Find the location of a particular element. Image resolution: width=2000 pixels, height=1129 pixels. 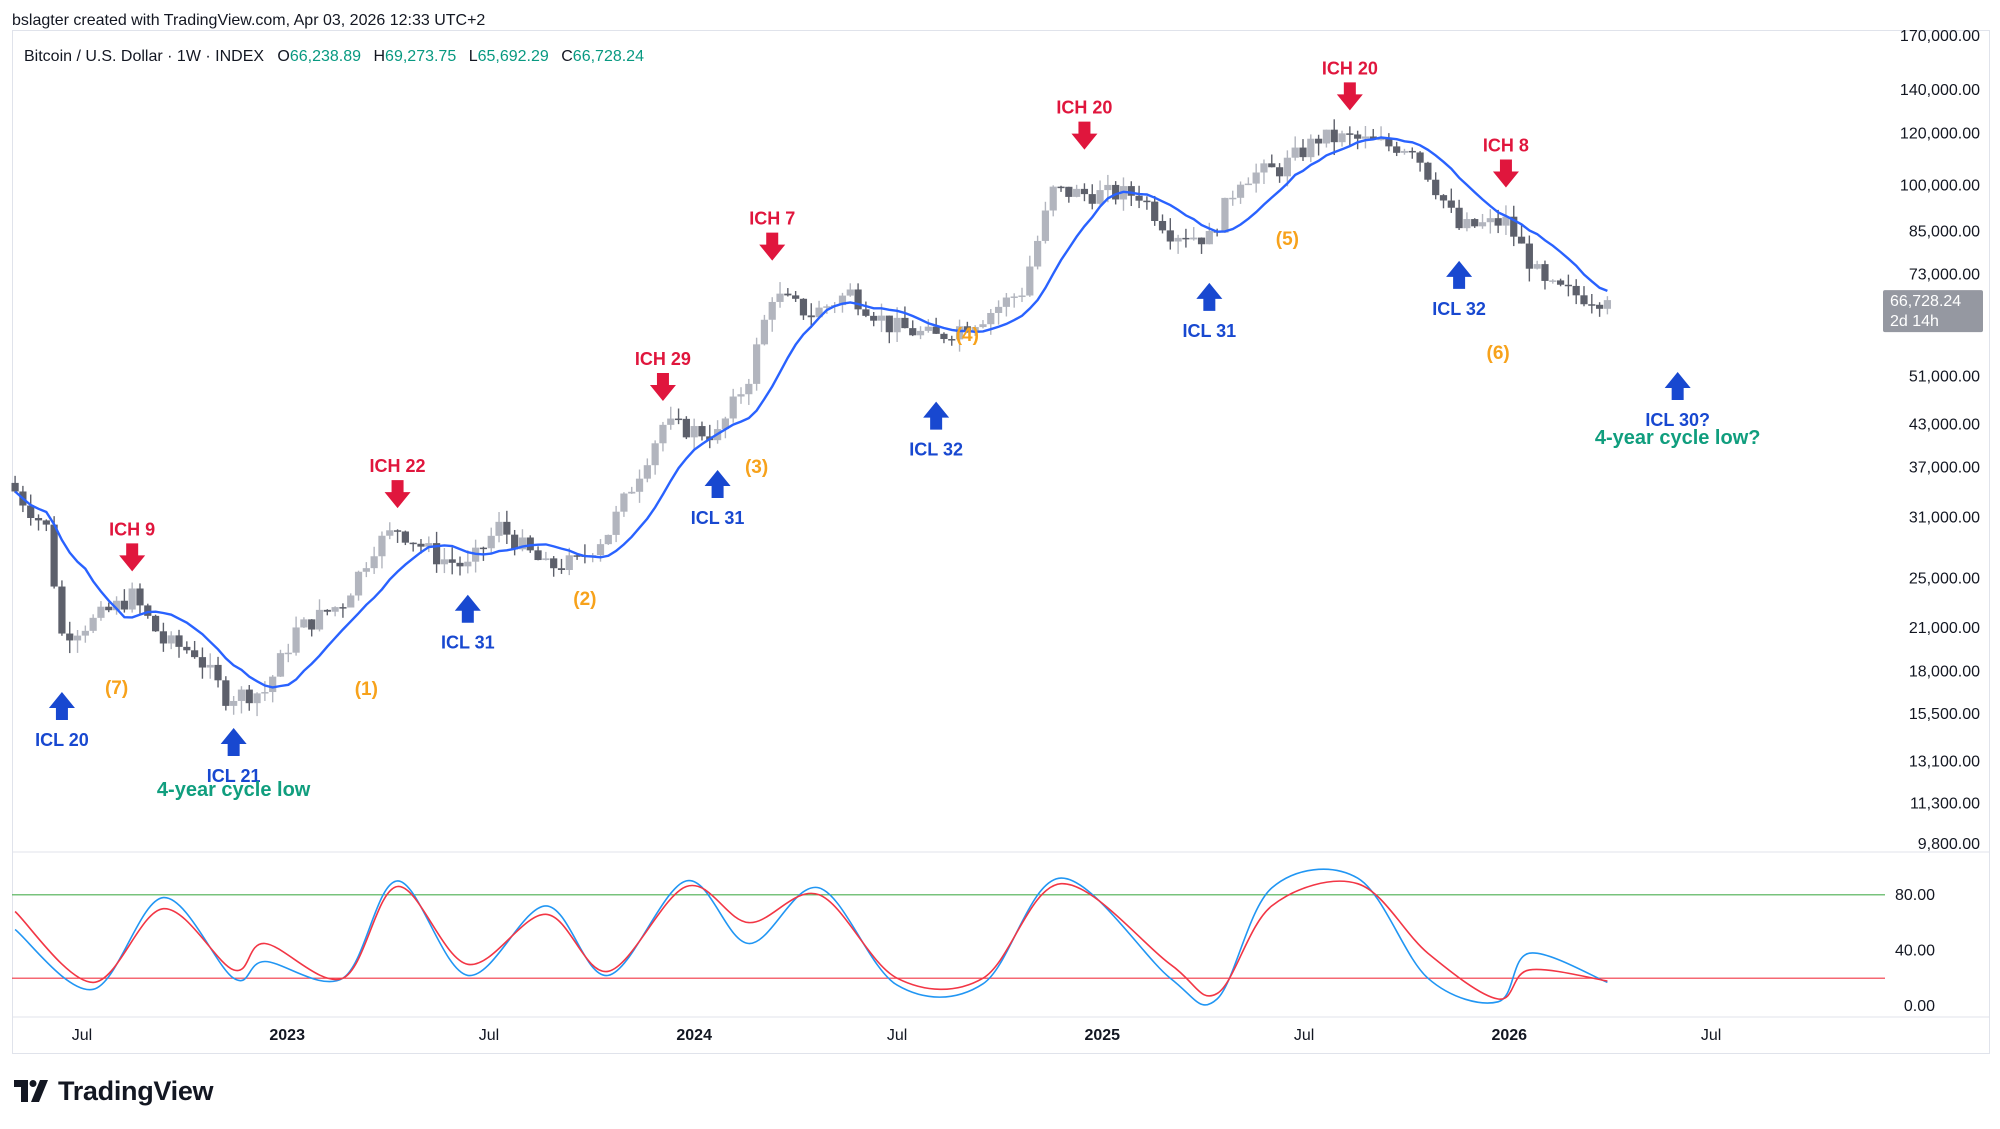

high-label: H is located at coordinates (379, 56).